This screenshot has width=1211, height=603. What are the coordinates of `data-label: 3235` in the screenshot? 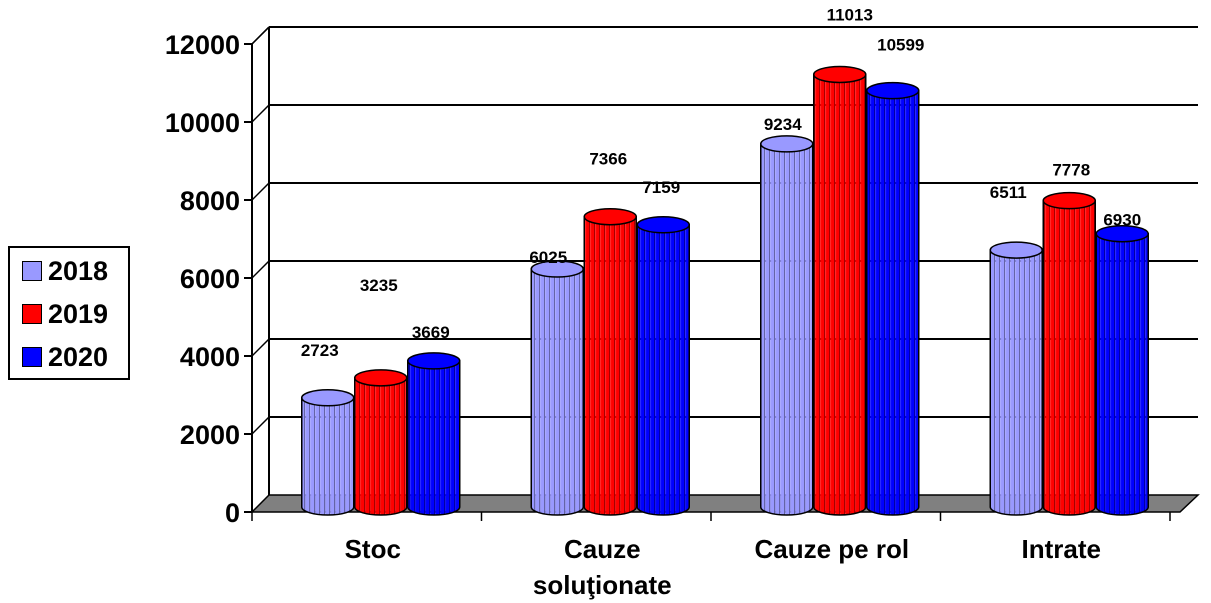 It's located at (379, 285).